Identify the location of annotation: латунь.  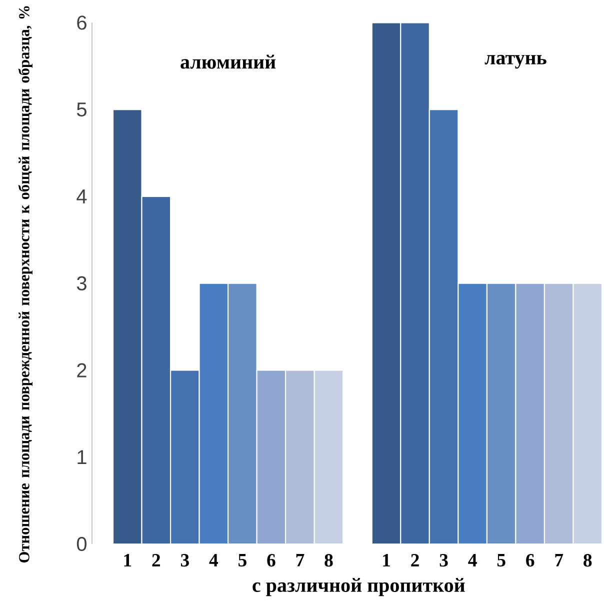
(515, 62).